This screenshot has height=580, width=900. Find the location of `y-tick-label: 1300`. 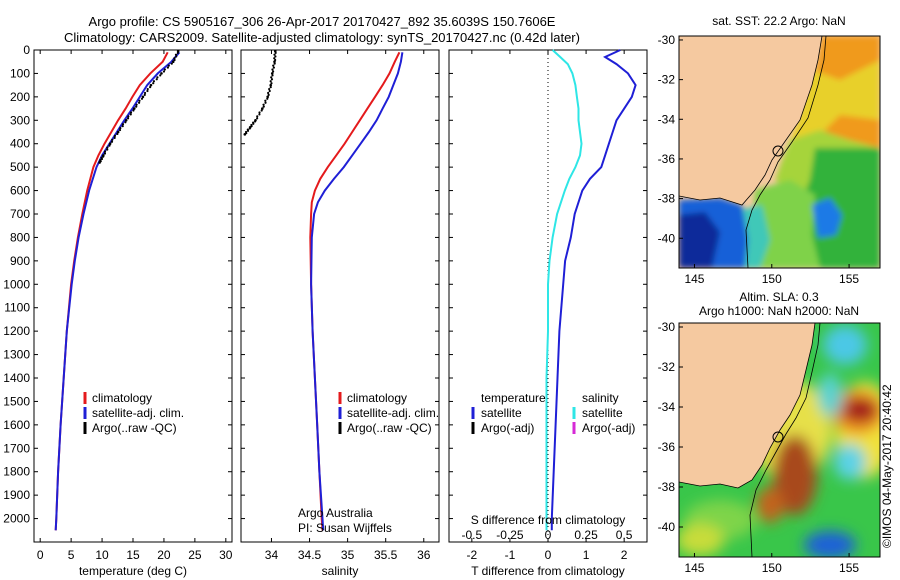

y-tick-label: 1300 is located at coordinates (16, 355).